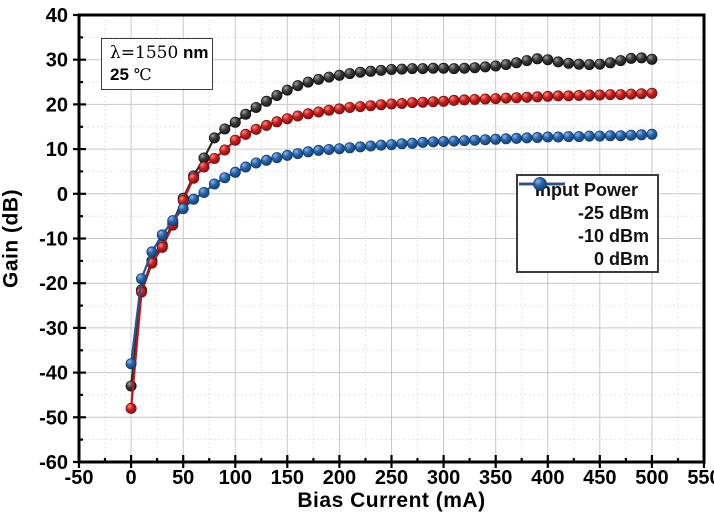 The width and height of the screenshot is (714, 520). What do you see at coordinates (53, 463) in the screenshot?
I see `svg-text: -60` at bounding box center [53, 463].